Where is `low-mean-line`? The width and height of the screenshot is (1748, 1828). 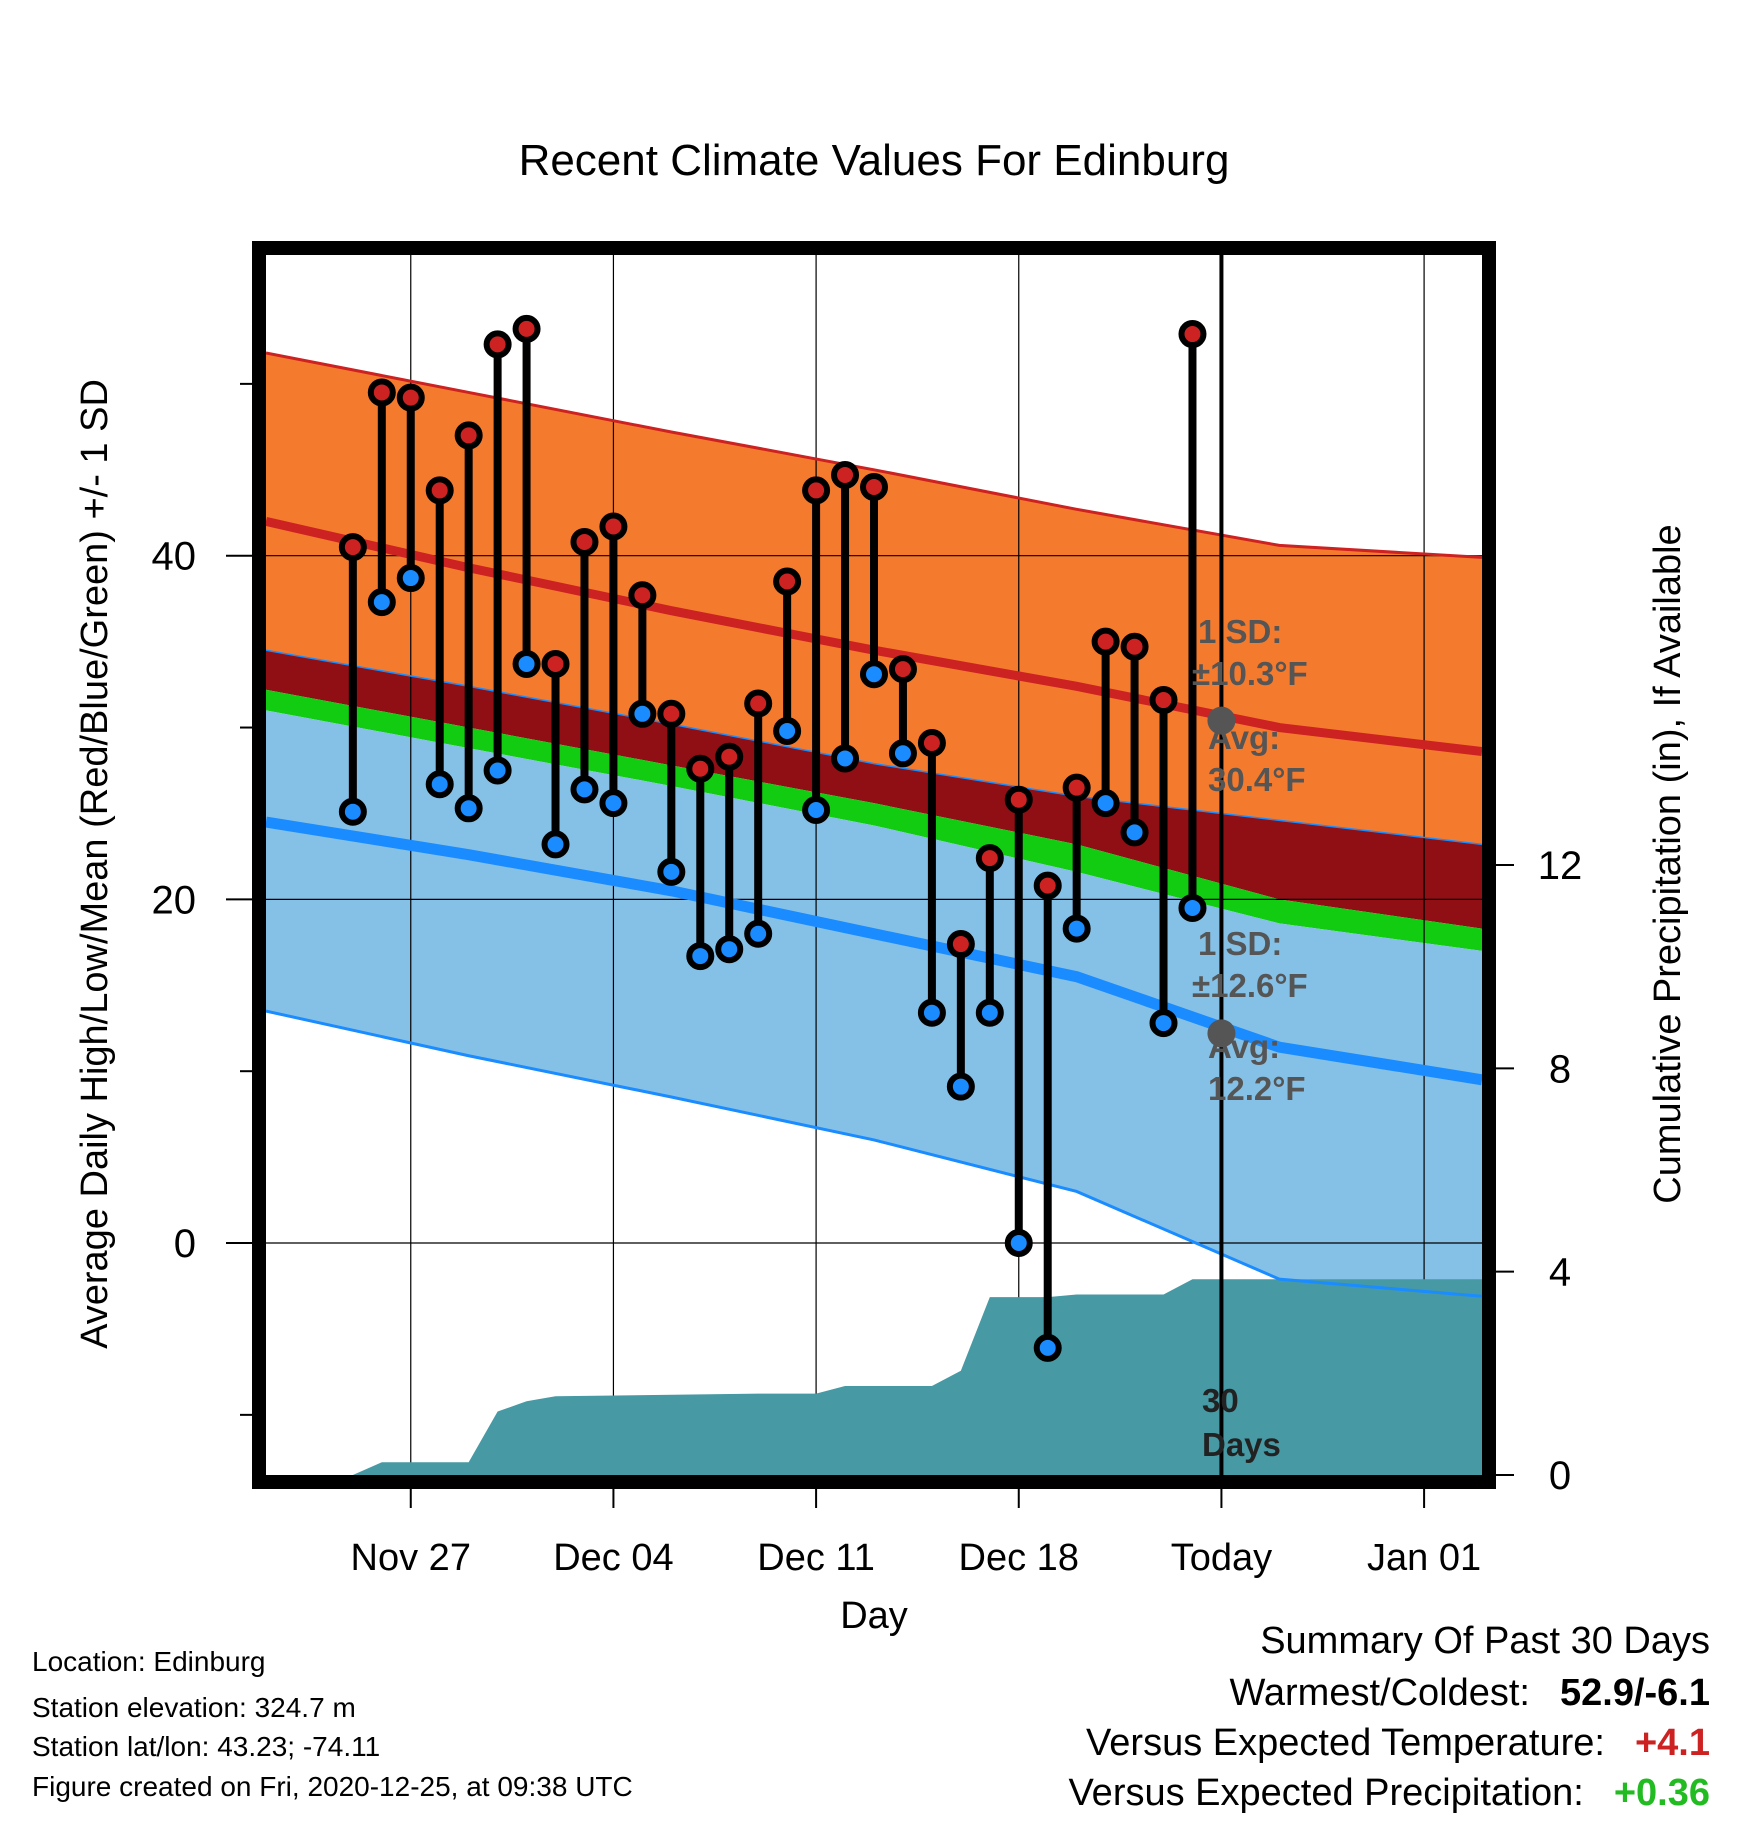
low-mean-line is located at coordinates (874, 951).